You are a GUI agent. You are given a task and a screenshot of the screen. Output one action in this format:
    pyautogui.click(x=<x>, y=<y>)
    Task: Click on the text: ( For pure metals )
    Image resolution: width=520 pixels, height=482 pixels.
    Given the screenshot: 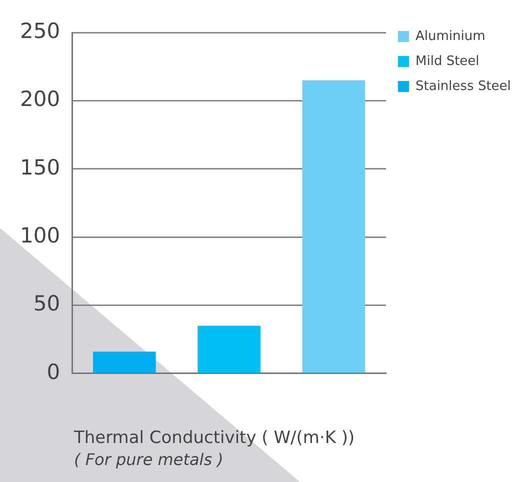 What is the action you would take?
    pyautogui.click(x=149, y=459)
    